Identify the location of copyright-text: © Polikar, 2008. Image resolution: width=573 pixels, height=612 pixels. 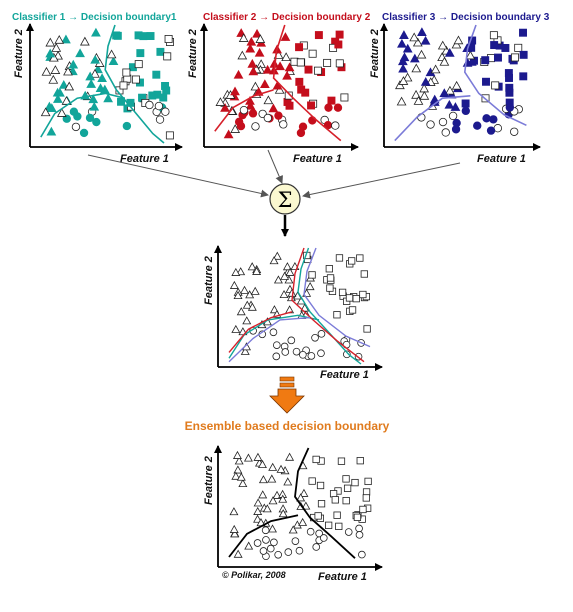
(254, 575).